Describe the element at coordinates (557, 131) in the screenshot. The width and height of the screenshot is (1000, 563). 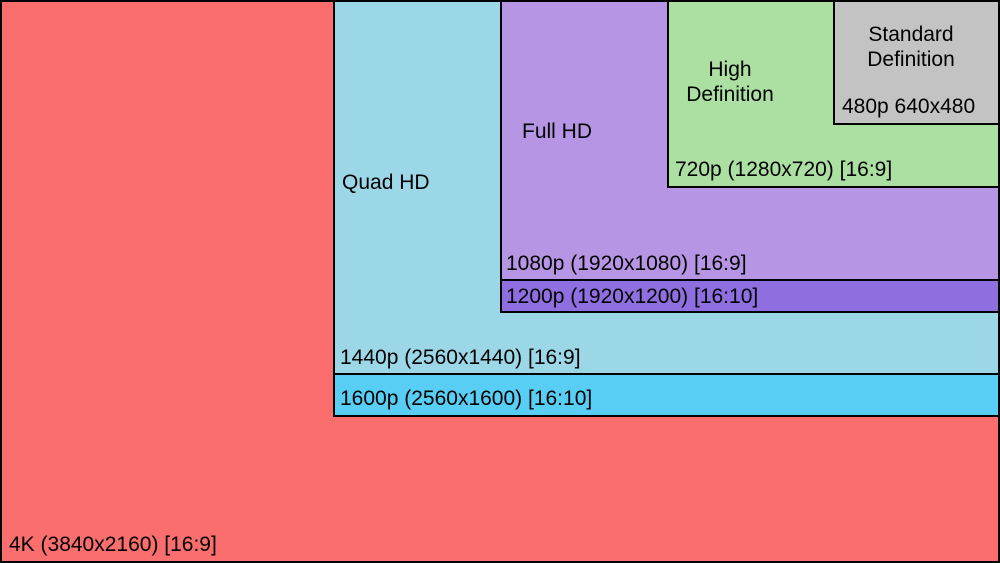
I see `resolution-name-full-hd: Full HD` at that location.